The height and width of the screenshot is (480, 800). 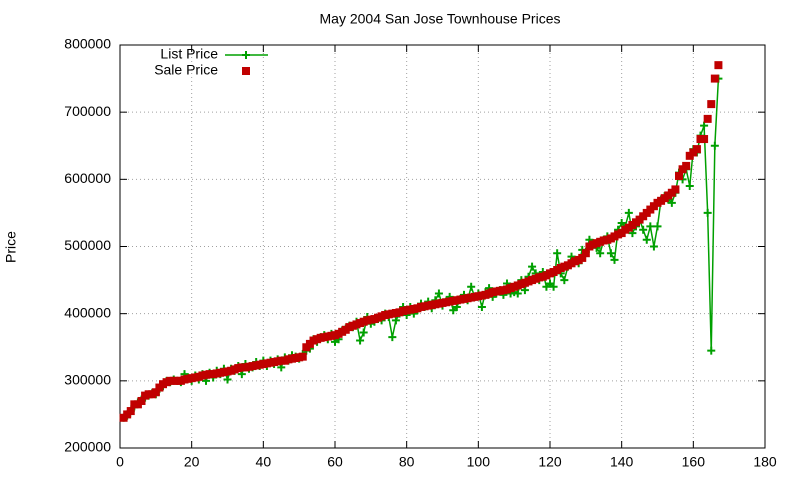 I want to click on y-axis-label: Price, so click(x=11, y=247).